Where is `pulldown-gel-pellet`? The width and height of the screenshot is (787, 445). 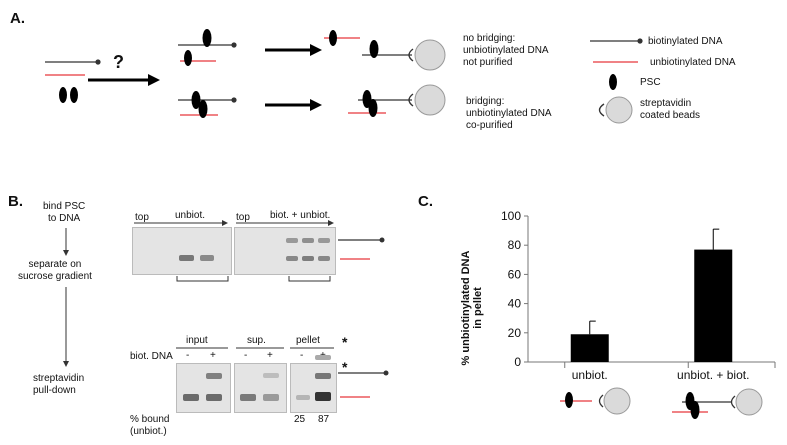 pulldown-gel-pellet is located at coordinates (313, 384).